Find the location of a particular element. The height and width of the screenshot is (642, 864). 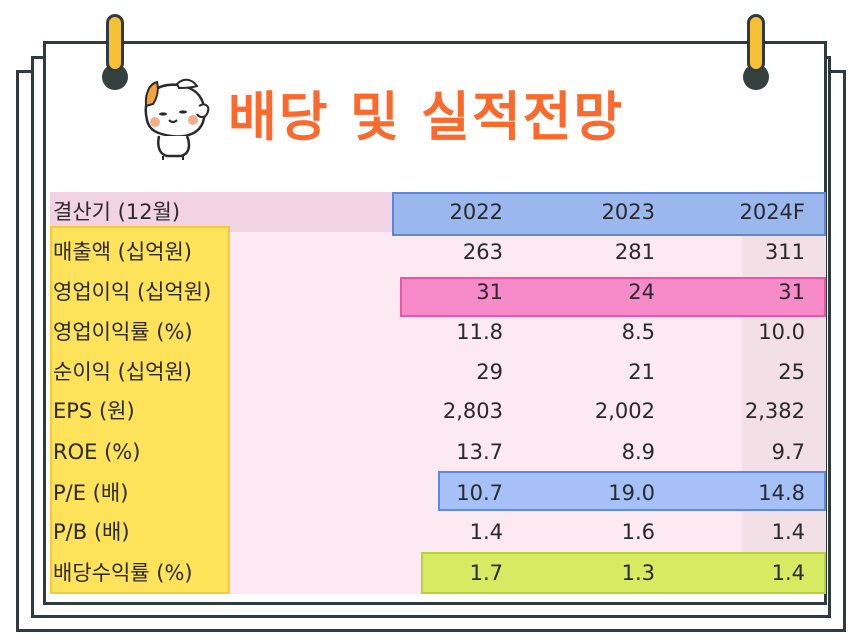

table-cell: 21 is located at coordinates (641, 372).